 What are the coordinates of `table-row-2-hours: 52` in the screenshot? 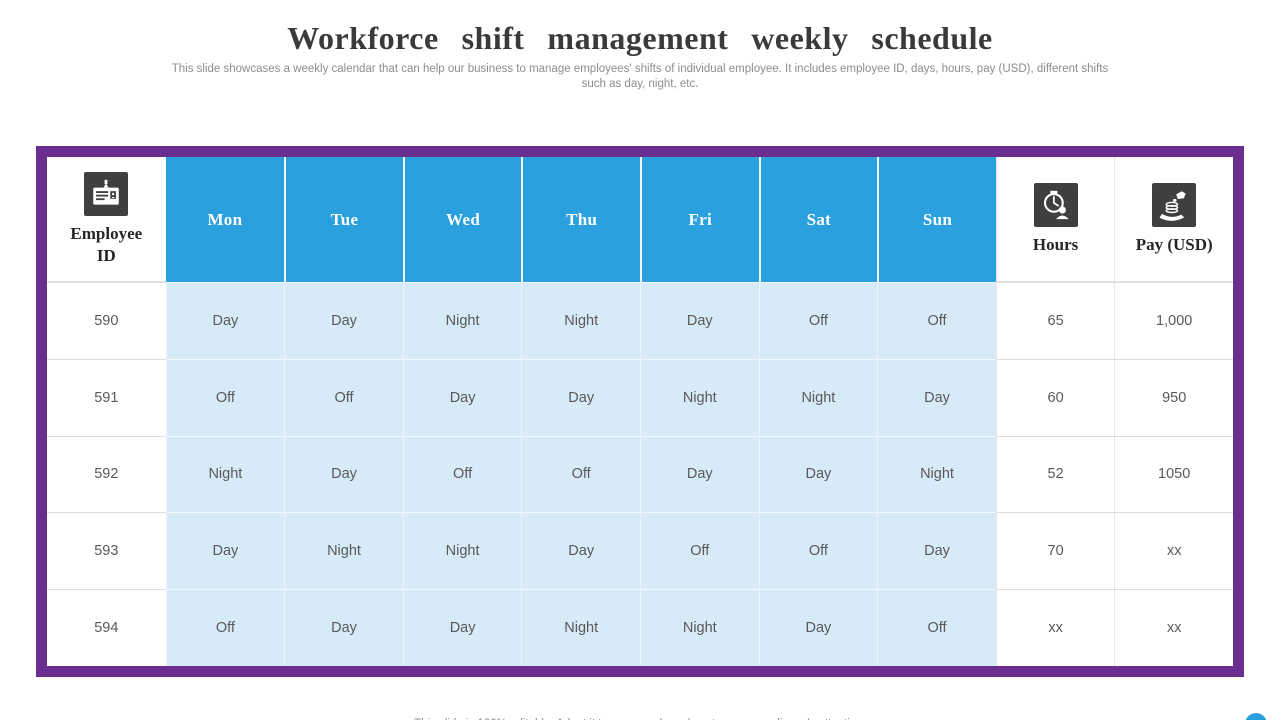 It's located at (1055, 474).